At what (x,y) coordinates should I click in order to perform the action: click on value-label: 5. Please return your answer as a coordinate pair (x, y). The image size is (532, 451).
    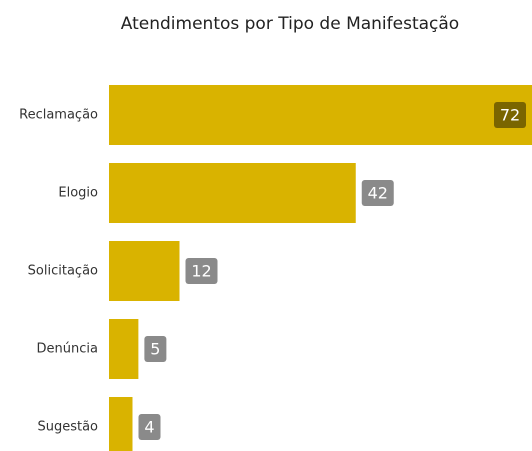
    Looking at the image, I should click on (155, 349).